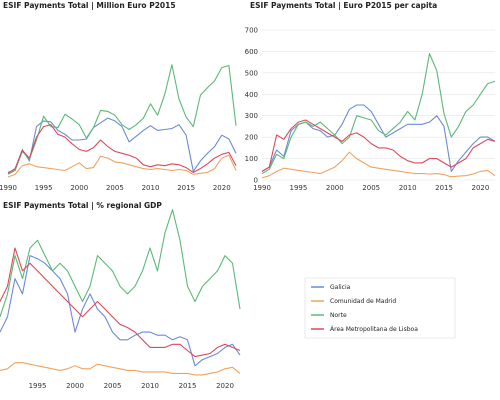 The height and width of the screenshot is (400, 500). What do you see at coordinates (374, 329) in the screenshot?
I see `legend-label: Área Metropolitana de Lisboa` at bounding box center [374, 329].